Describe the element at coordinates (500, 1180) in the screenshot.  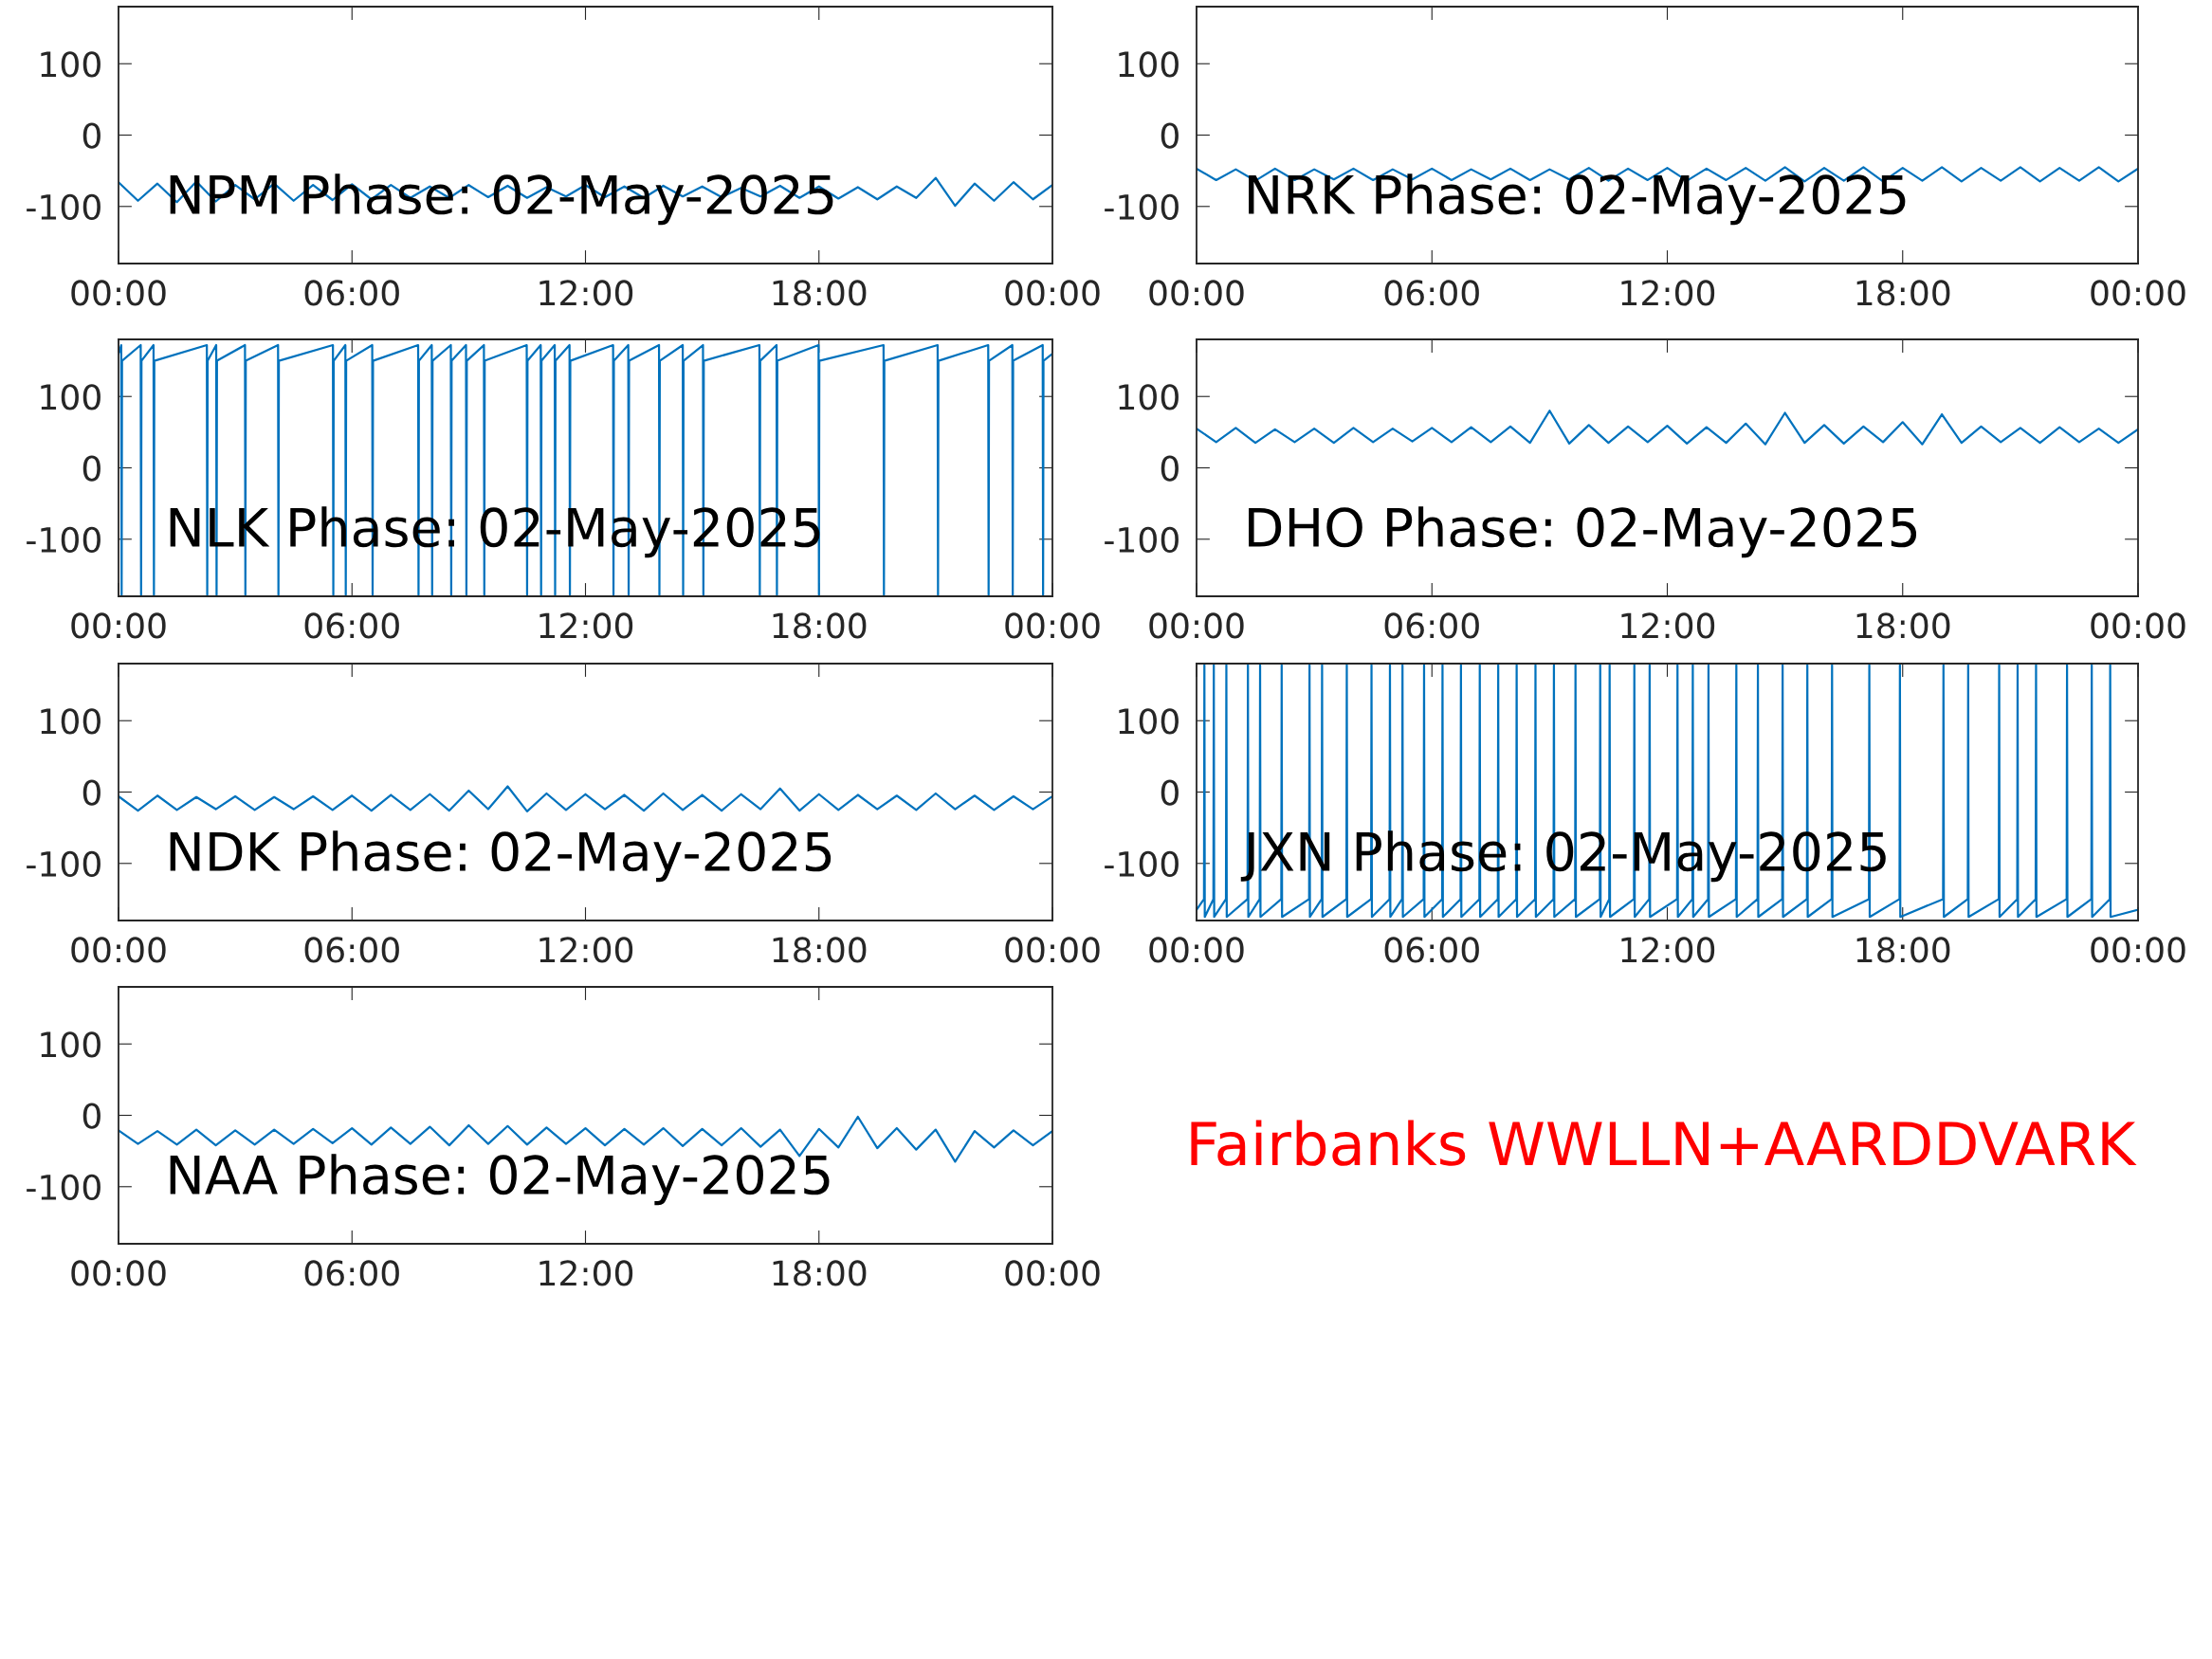
I see `text: NAA Phase: 02-May-2025` at that location.